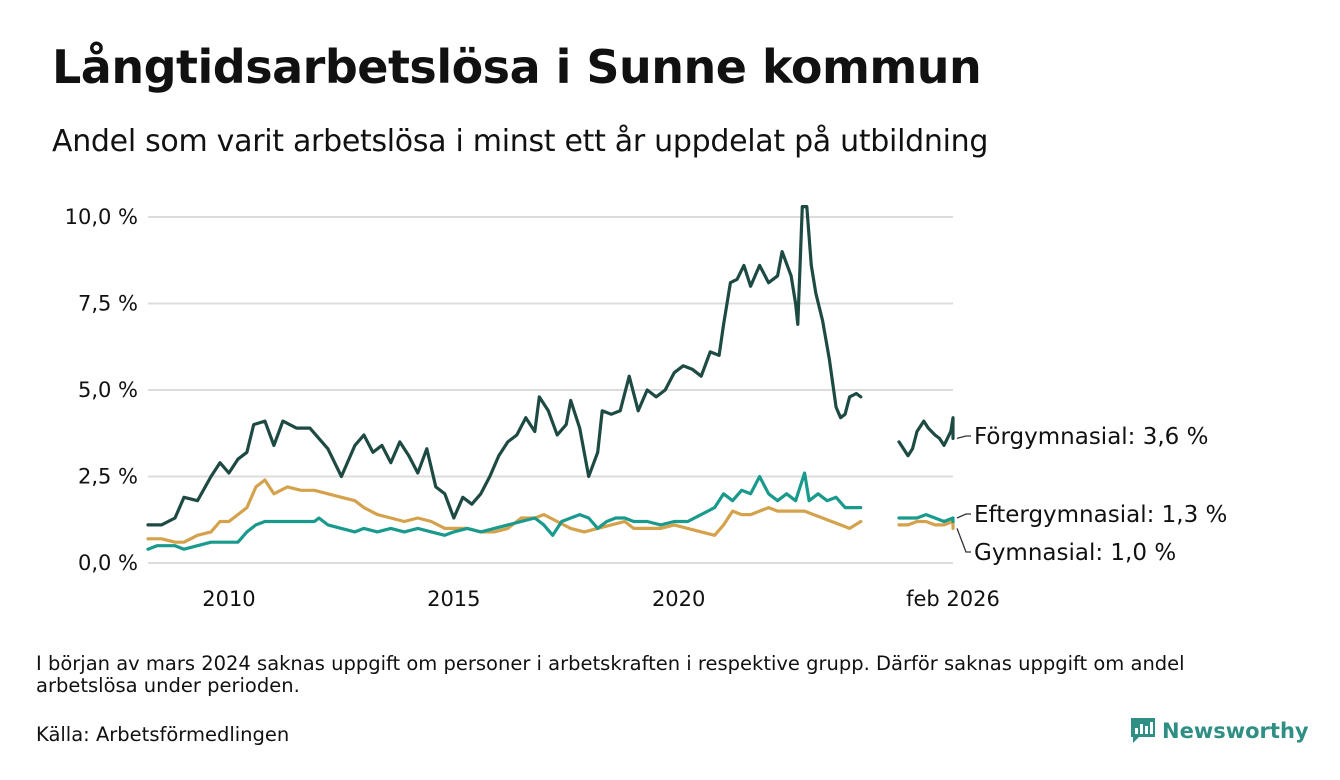 The image size is (1340, 780). I want to click on end-label-eftergymnasial: Eftergymnasial: 1,3 %, so click(1100, 515).